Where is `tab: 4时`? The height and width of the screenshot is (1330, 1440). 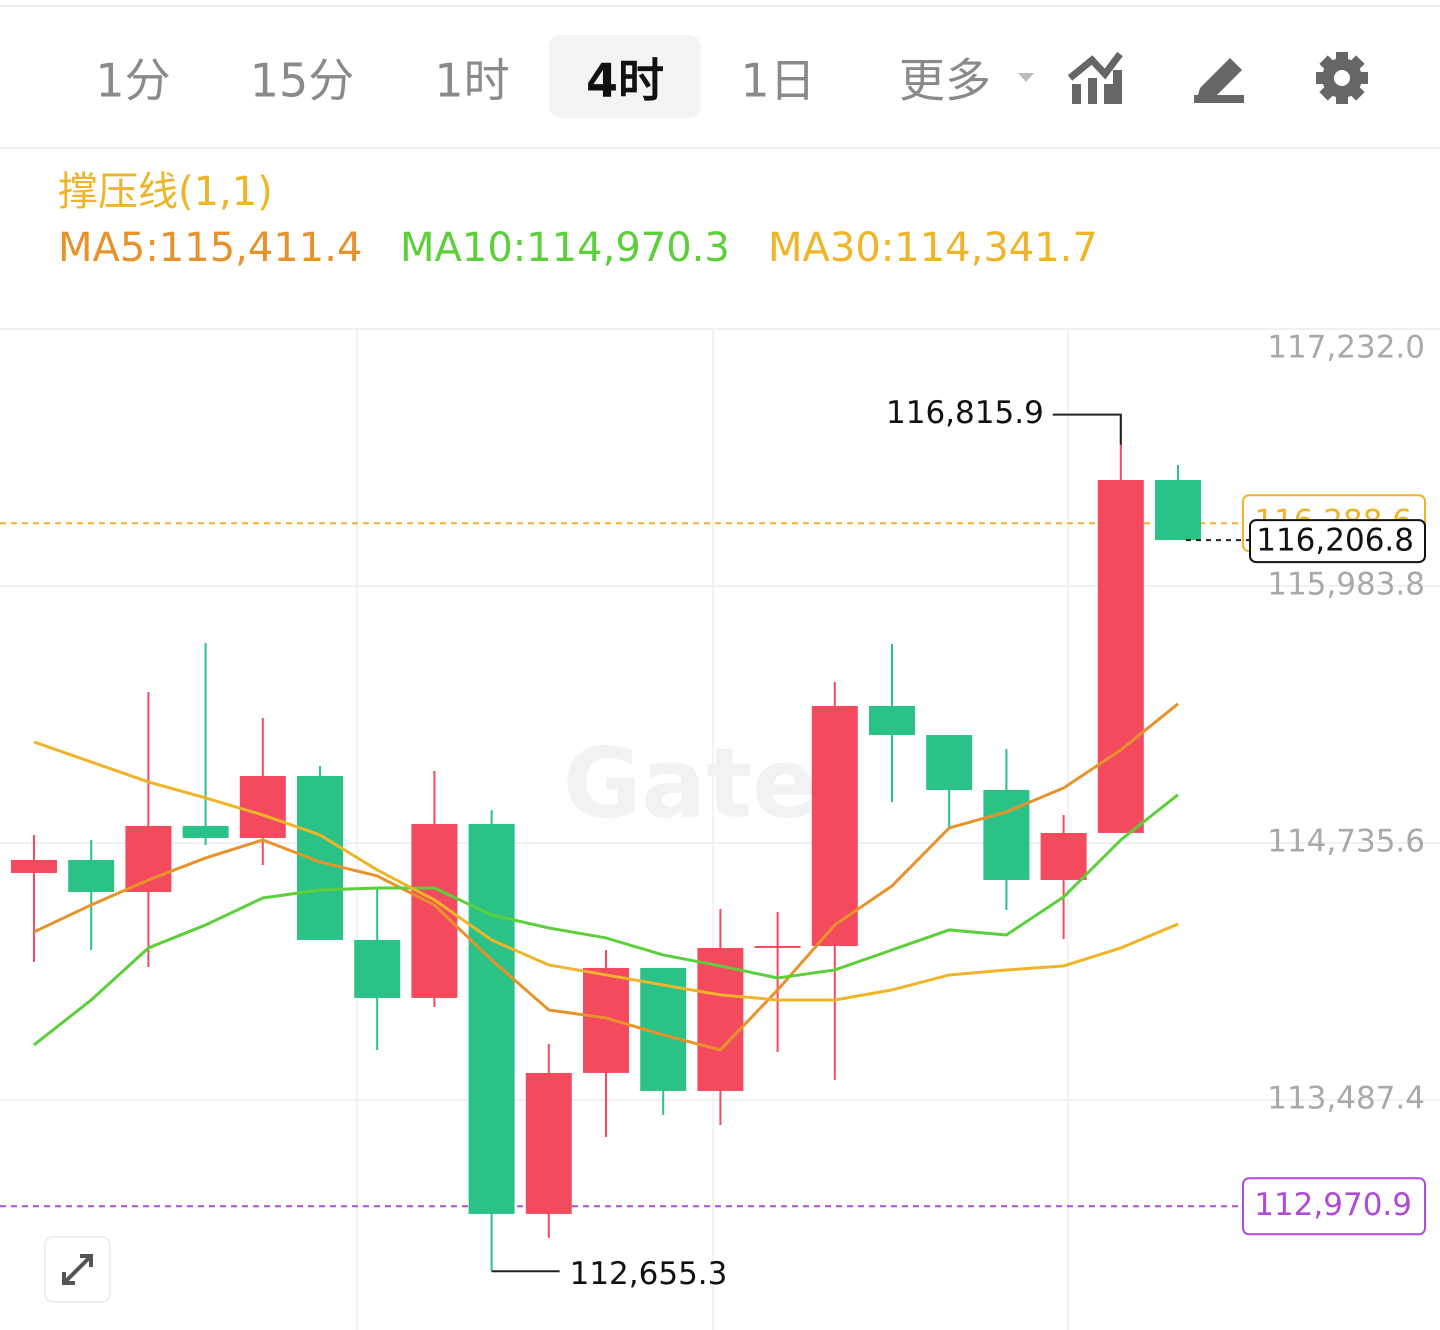
tab: 4时 is located at coordinates (625, 81).